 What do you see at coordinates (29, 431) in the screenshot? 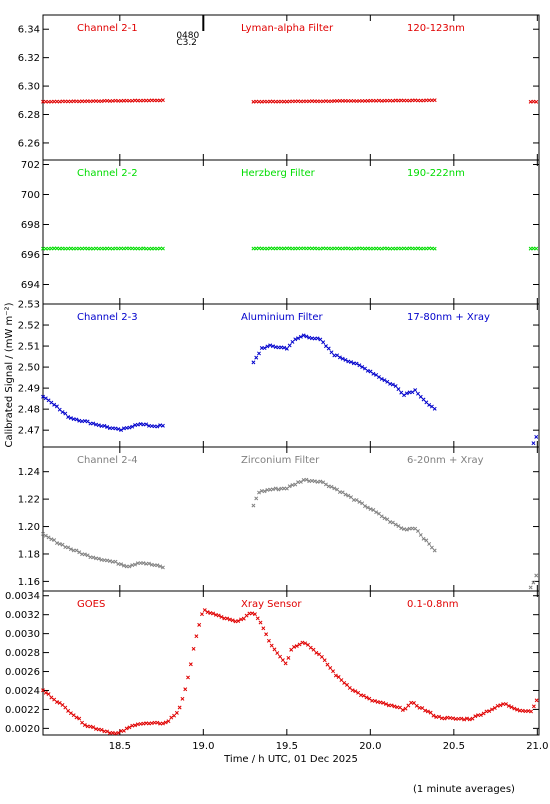
I see `y-tick-label: 2.47` at bounding box center [29, 431].